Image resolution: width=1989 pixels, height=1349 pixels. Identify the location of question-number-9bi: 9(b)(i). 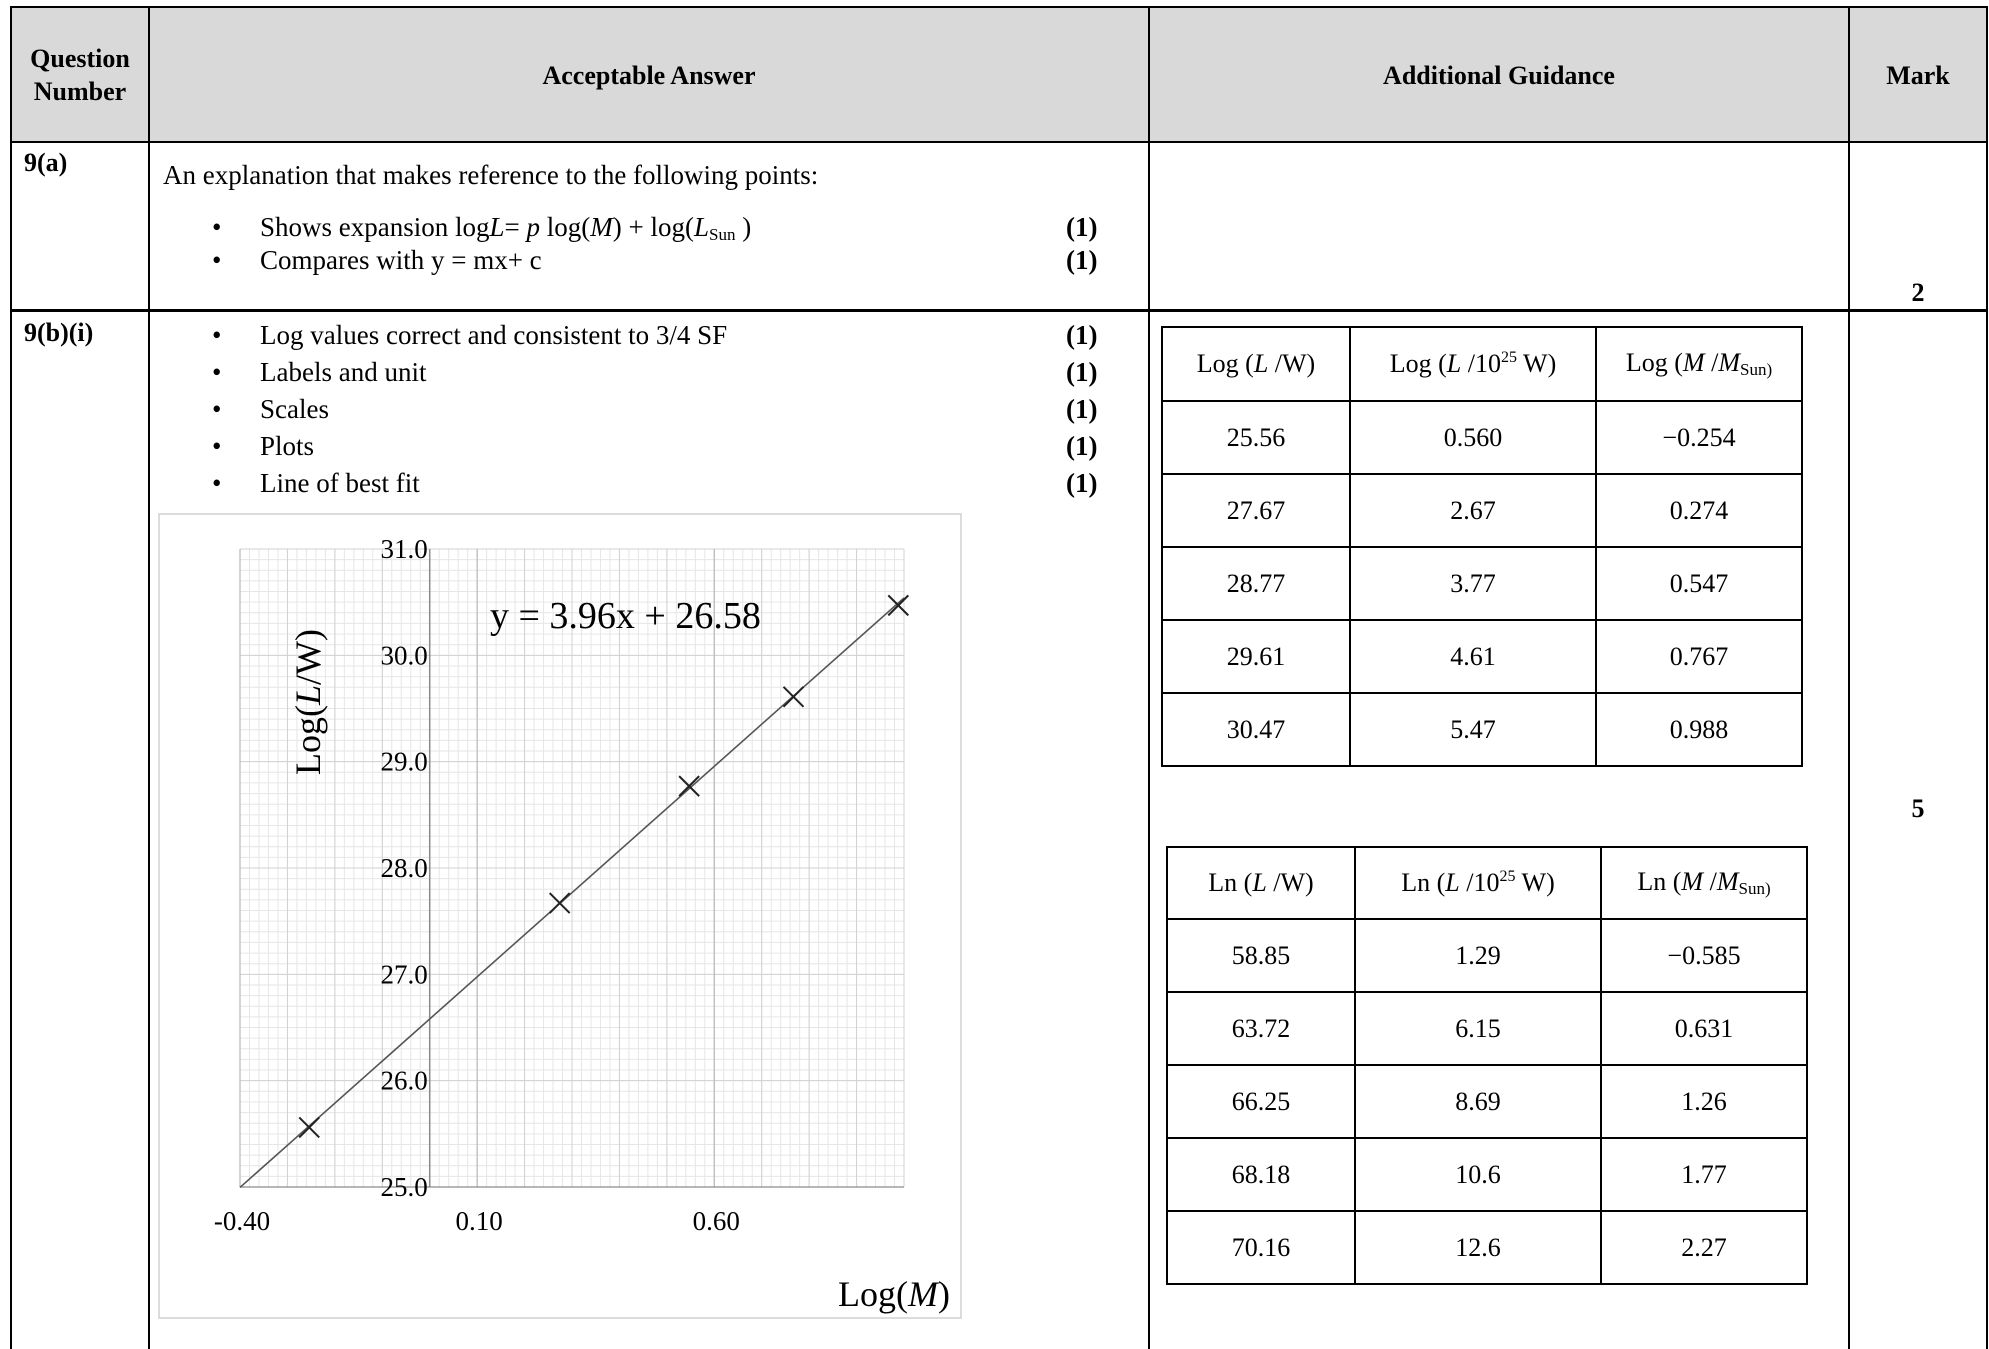
(59, 332).